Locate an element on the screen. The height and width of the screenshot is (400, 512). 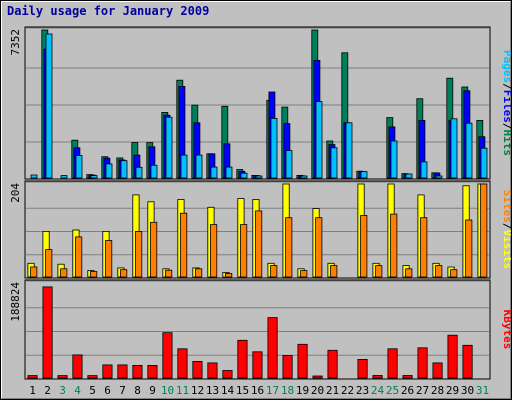
x-tick-label: 12 is located at coordinates (197, 390).